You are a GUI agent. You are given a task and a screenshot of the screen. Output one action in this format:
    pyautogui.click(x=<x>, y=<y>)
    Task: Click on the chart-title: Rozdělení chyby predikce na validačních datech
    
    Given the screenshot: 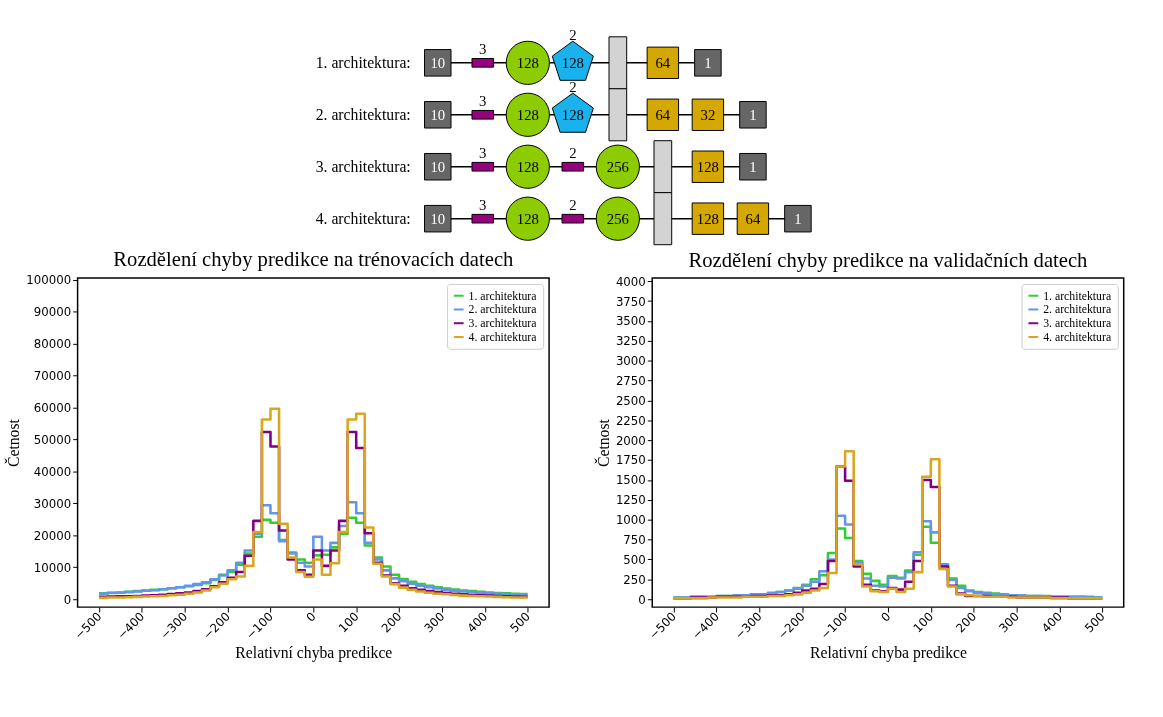 What is the action you would take?
    pyautogui.click(x=888, y=261)
    